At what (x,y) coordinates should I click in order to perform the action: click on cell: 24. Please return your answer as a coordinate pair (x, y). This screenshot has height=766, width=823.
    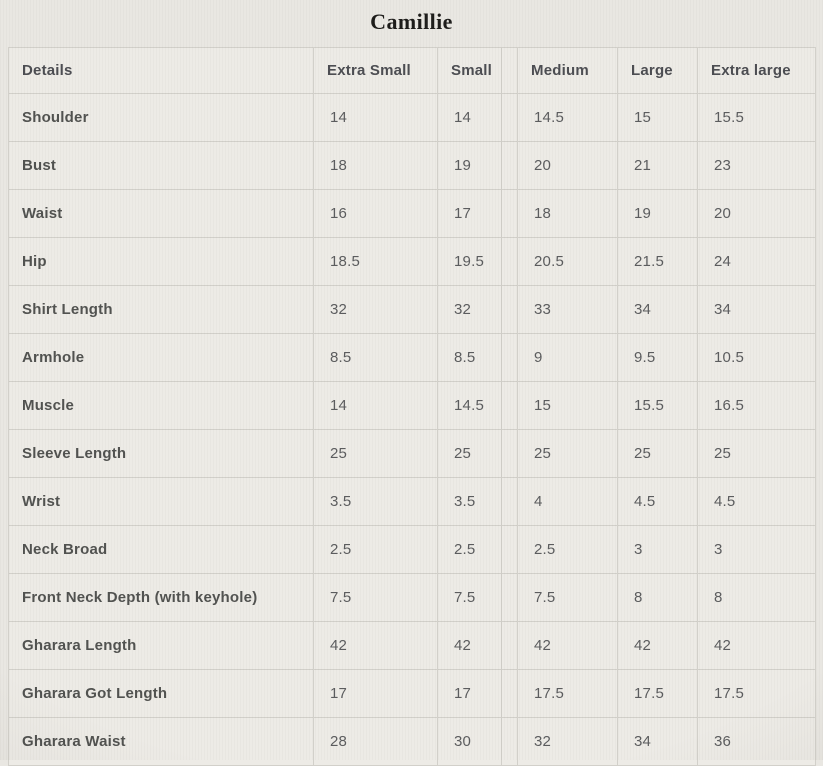
    Looking at the image, I should click on (756, 261).